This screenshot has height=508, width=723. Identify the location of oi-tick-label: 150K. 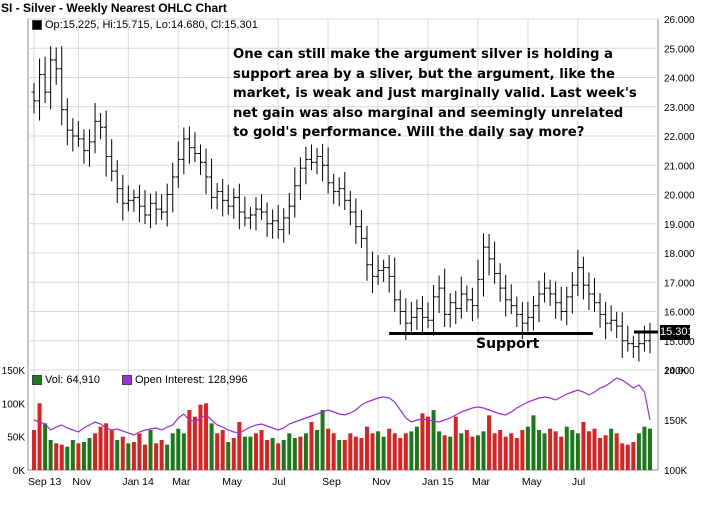
(676, 421).